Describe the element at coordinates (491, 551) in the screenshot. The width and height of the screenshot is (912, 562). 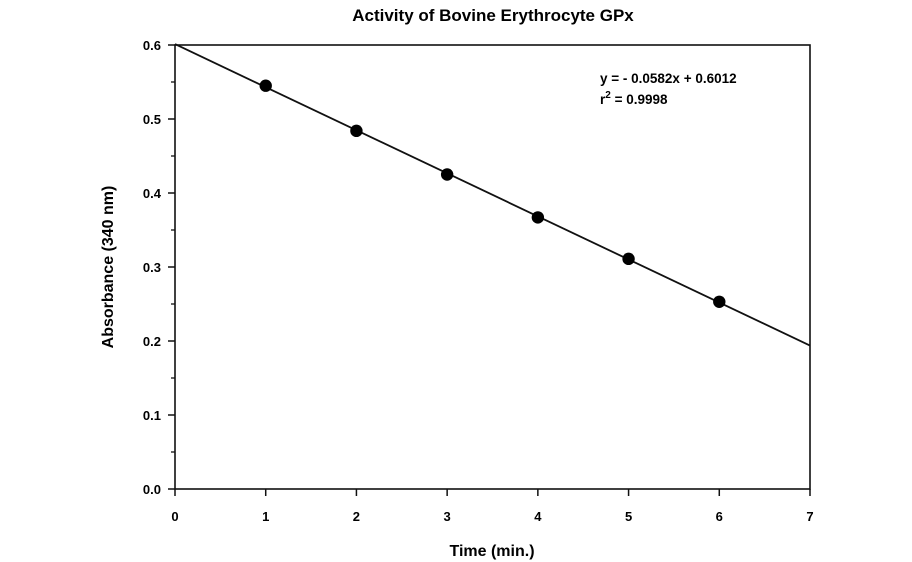
I see `x-axis-label: Time (min.)` at that location.